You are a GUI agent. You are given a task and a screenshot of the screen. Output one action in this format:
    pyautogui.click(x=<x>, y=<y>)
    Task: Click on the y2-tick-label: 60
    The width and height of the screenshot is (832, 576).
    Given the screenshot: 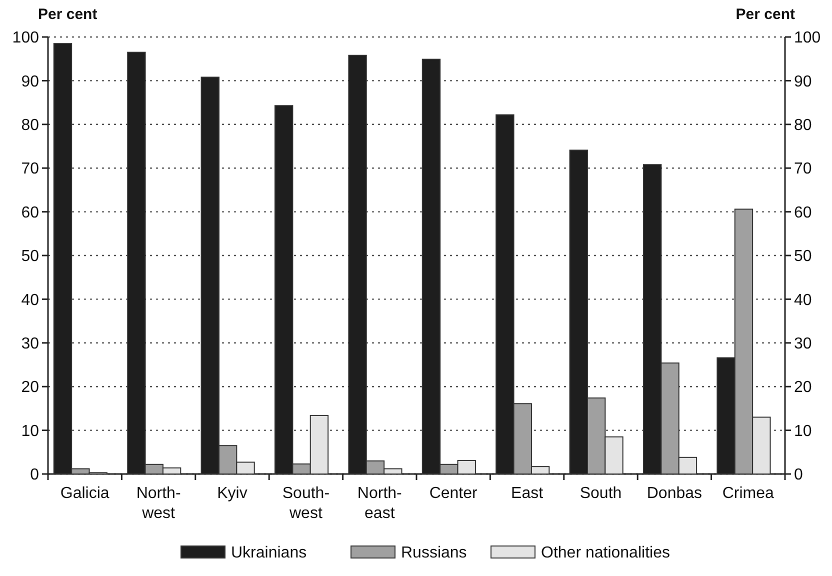 What is the action you would take?
    pyautogui.click(x=803, y=213)
    